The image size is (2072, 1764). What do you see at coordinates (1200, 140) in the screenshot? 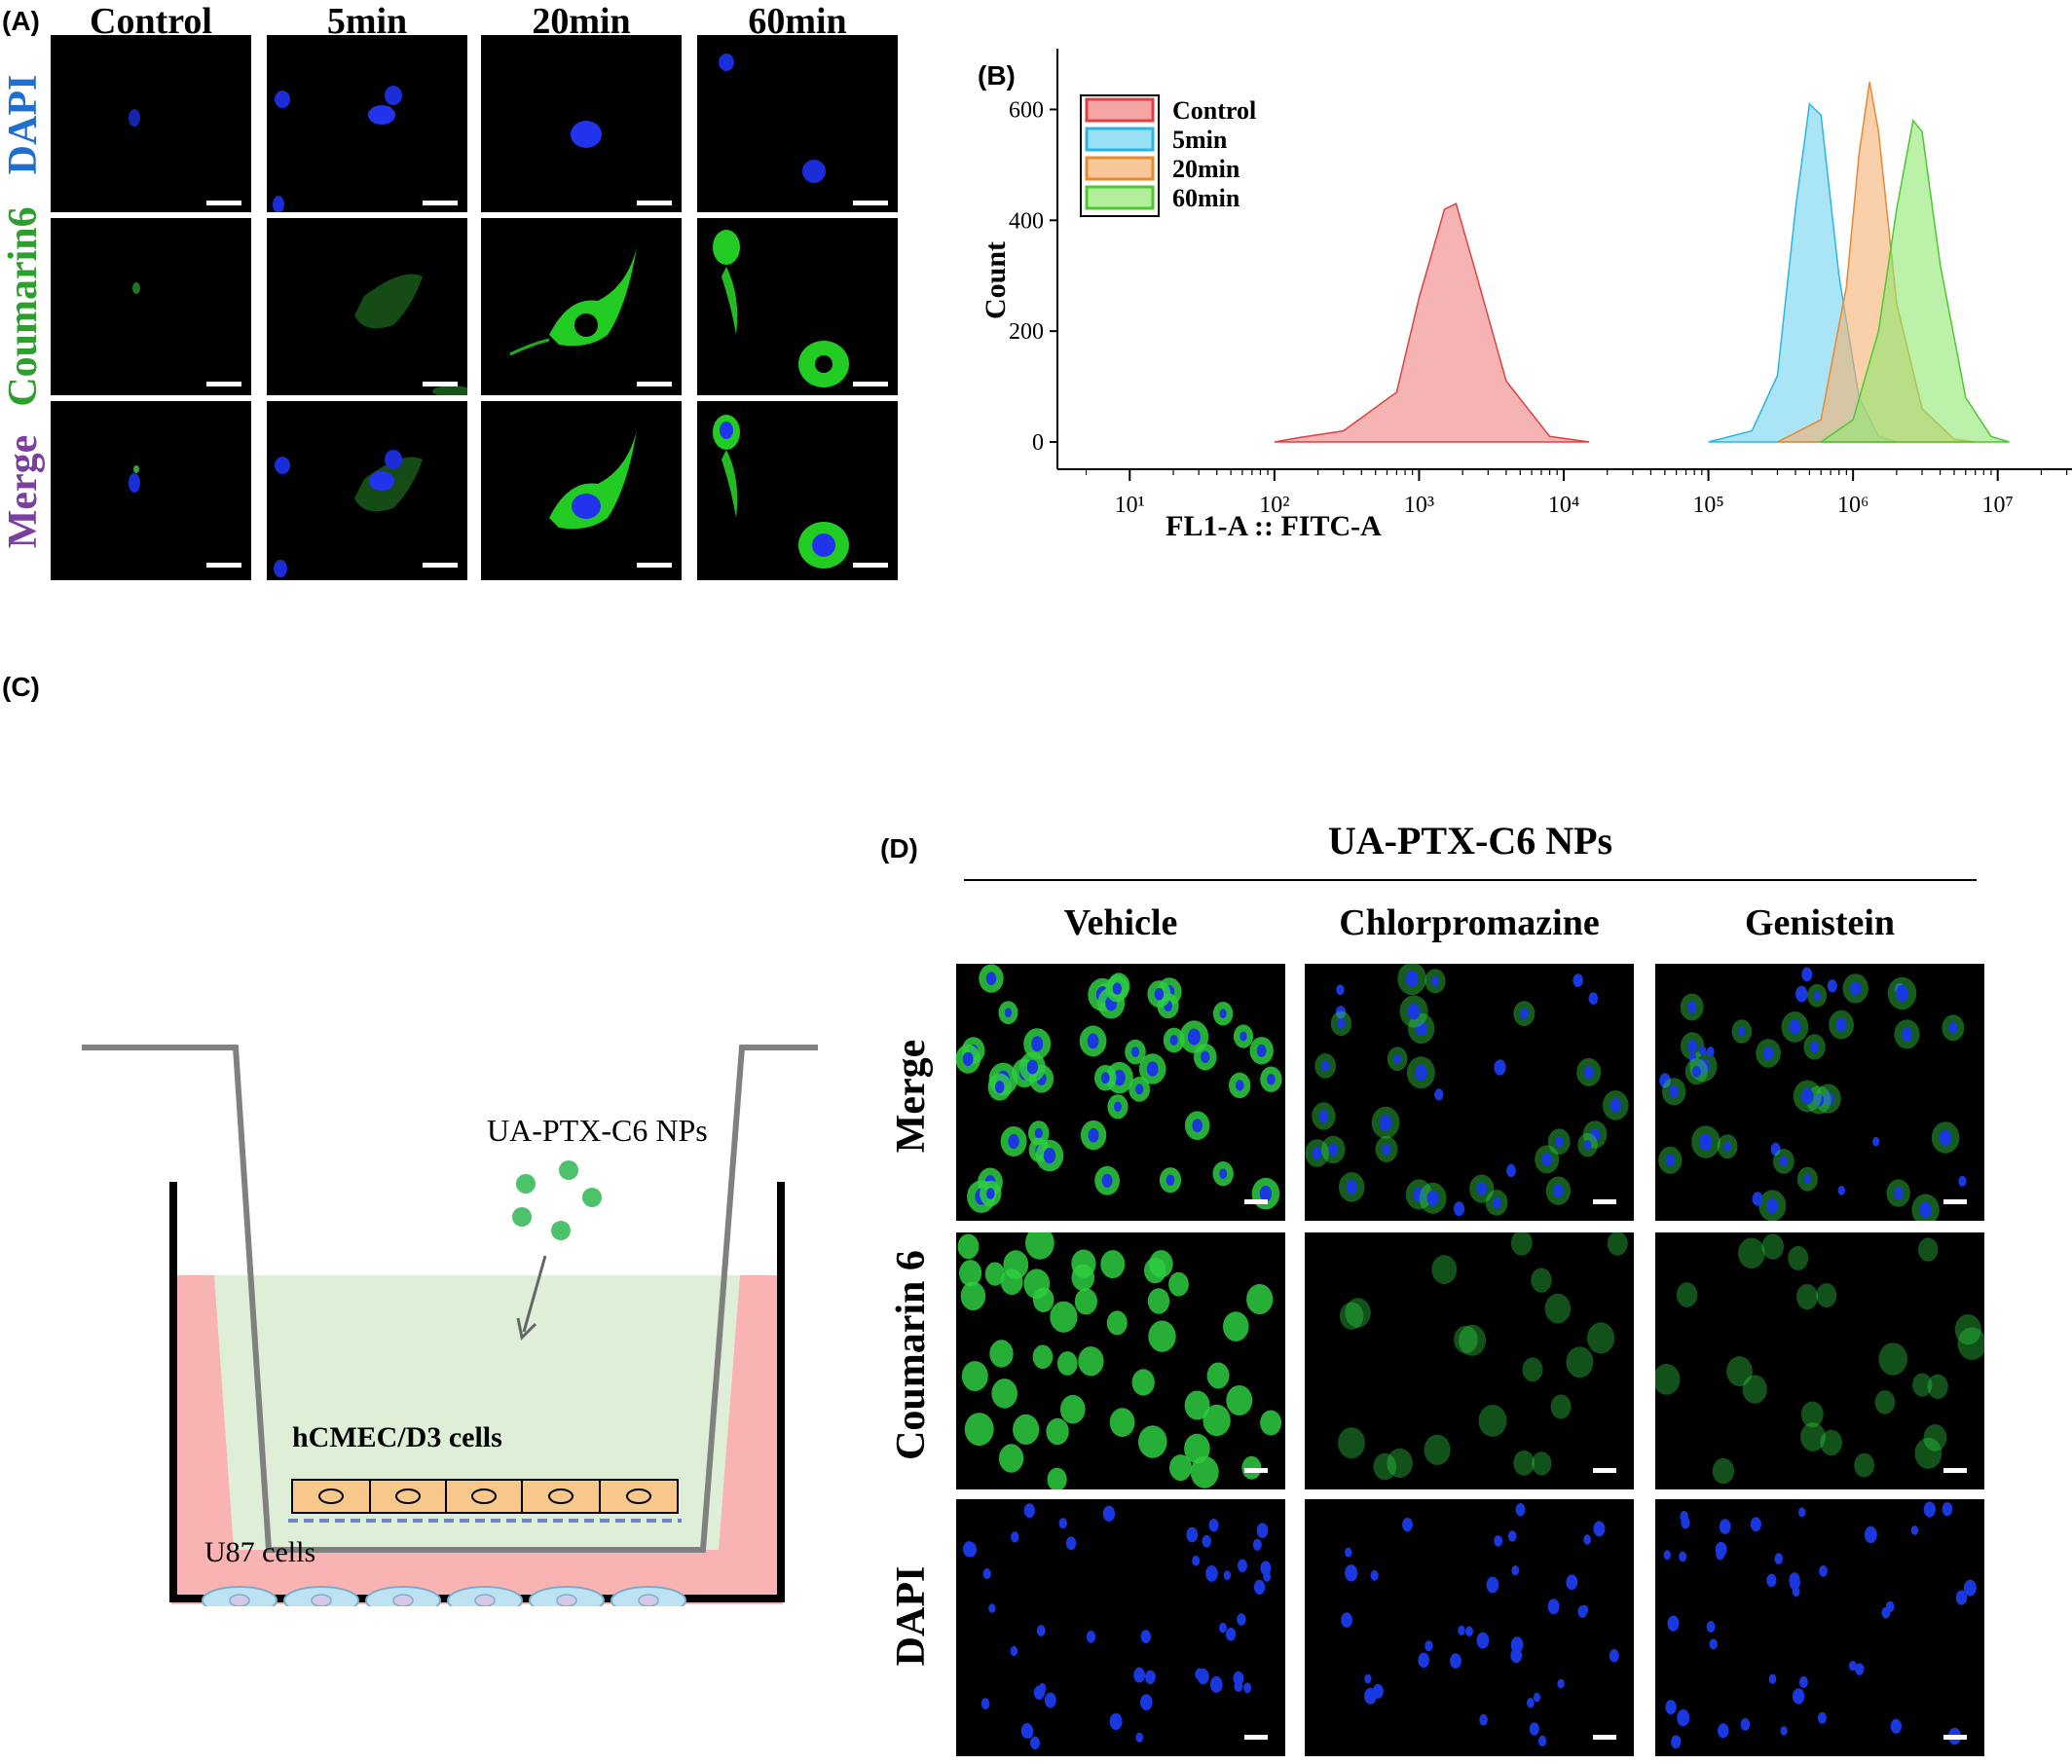
I see `legend-label-5min: 5min` at bounding box center [1200, 140].